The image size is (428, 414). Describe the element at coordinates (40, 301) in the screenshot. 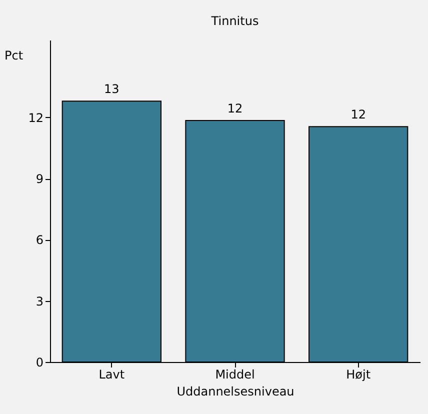

I see `y-tick-label: 3` at that location.